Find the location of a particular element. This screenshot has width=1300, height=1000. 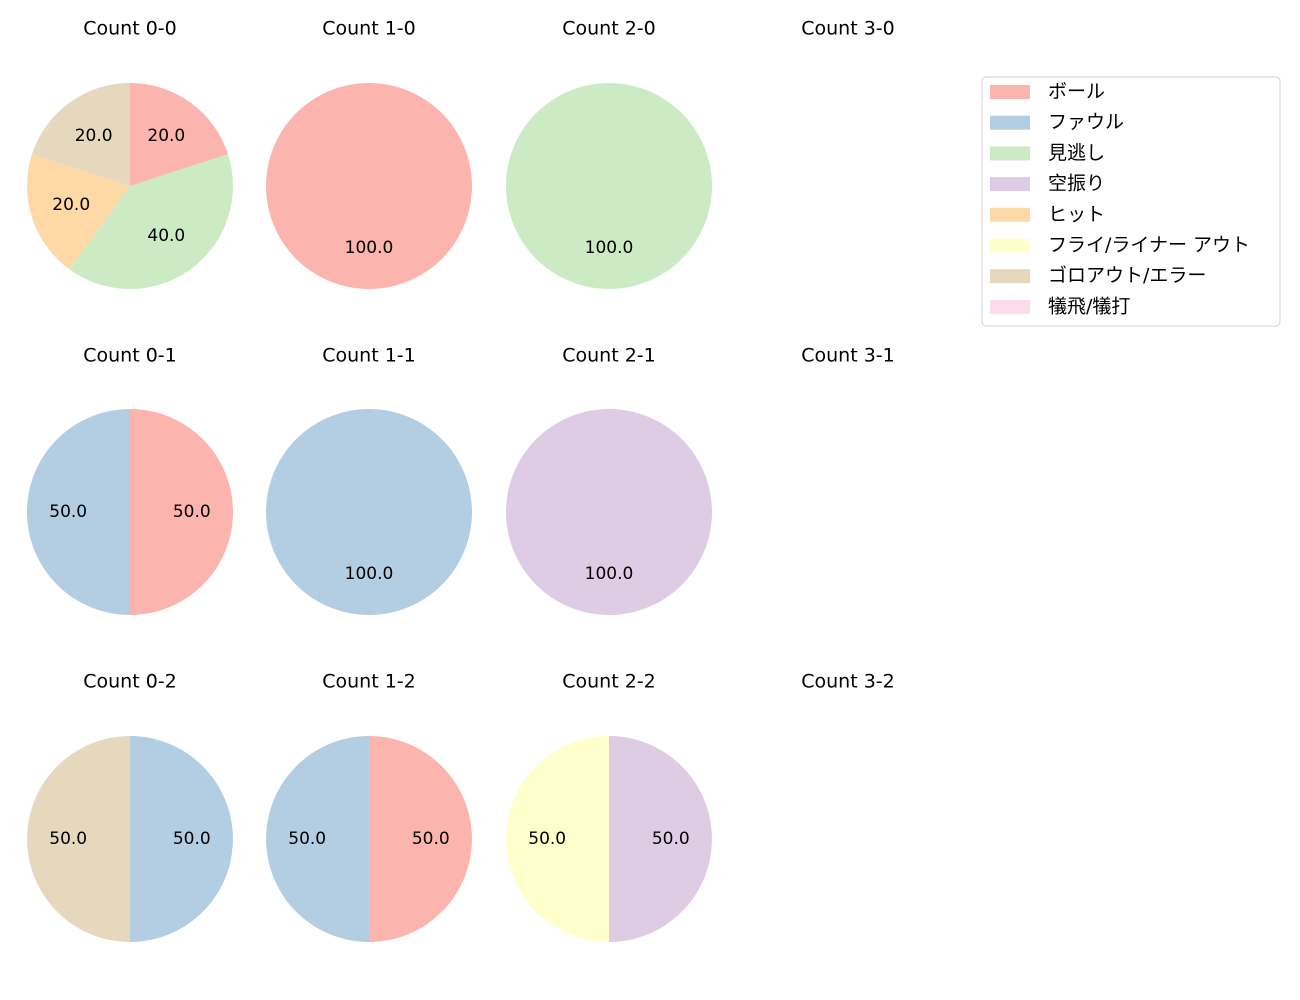

pie-panel: Count 2-0 100.0 is located at coordinates (609, 153).